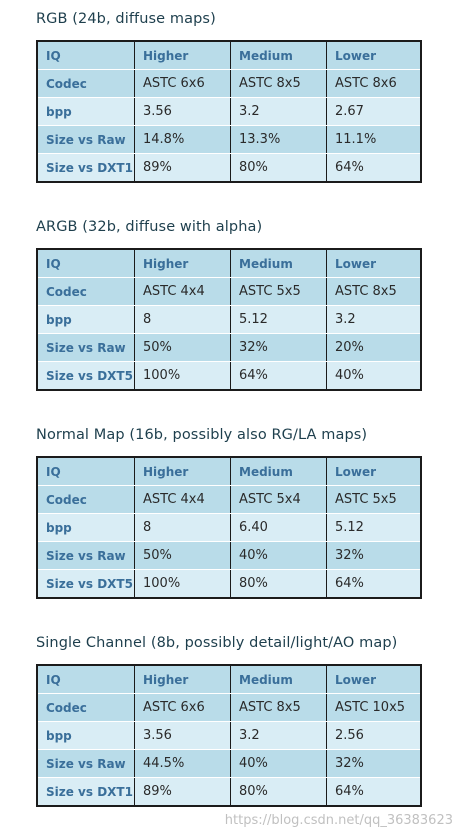  What do you see at coordinates (229, 763) in the screenshot?
I see `table-row: Size vs Raw 44.5% 40% 32%` at bounding box center [229, 763].